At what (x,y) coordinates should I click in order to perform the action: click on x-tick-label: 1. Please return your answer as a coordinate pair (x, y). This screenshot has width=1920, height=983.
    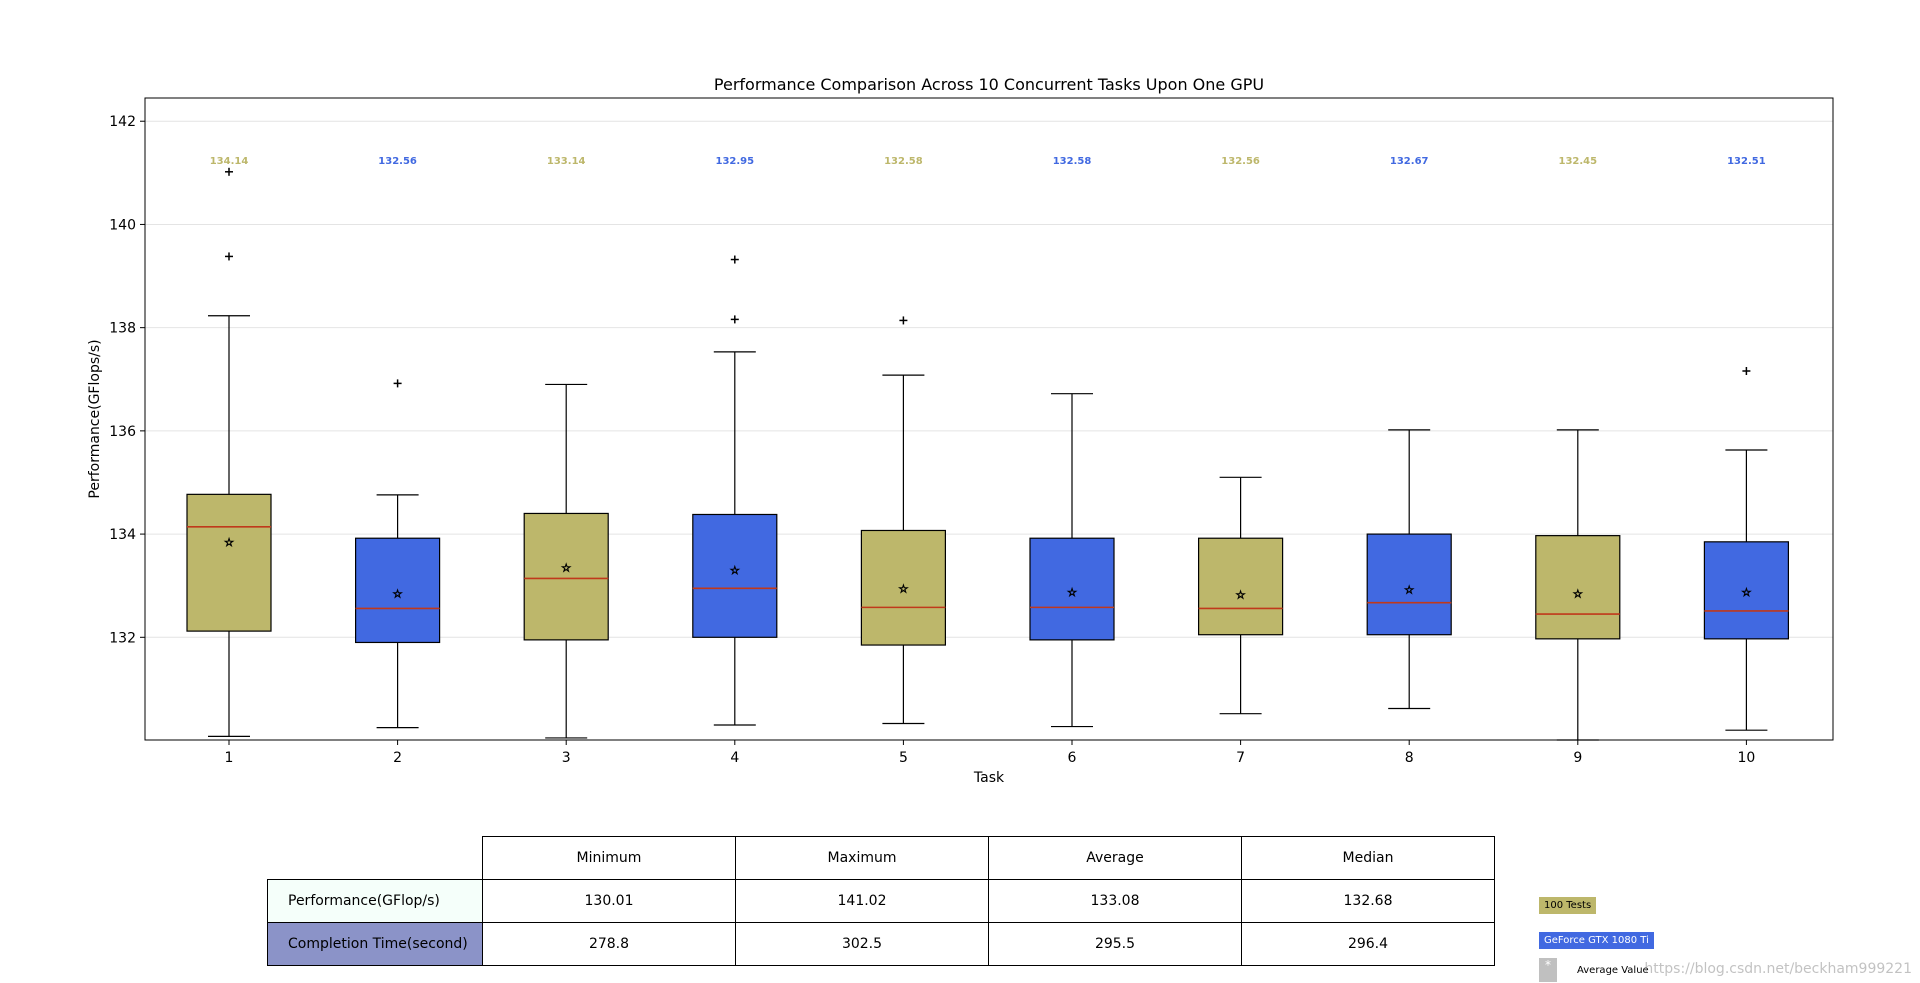
    Looking at the image, I should click on (229, 758).